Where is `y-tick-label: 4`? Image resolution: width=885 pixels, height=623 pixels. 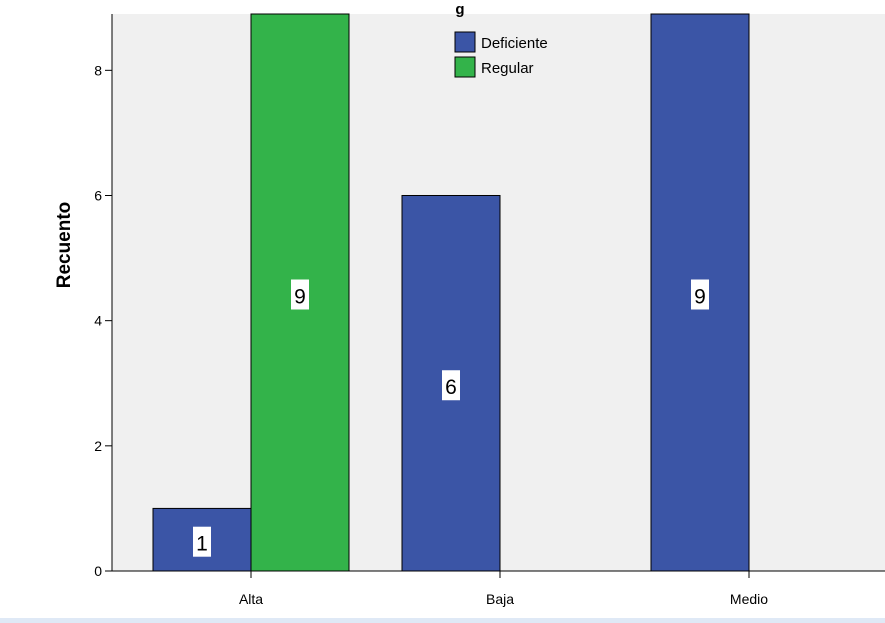 y-tick-label: 4 is located at coordinates (98, 321).